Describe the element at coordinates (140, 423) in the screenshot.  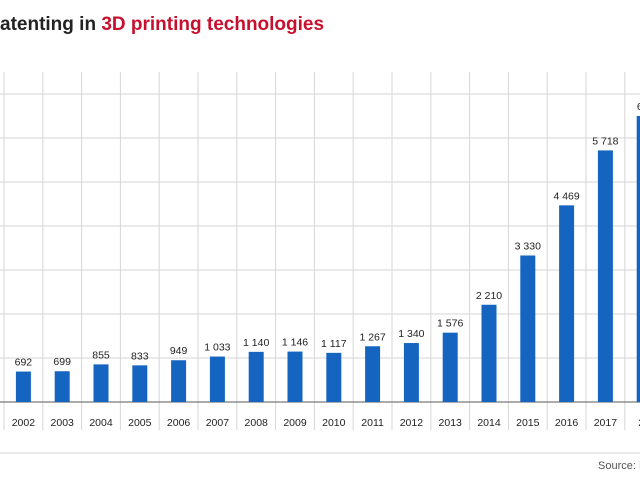
I see `x-tick-label: 2005` at that location.